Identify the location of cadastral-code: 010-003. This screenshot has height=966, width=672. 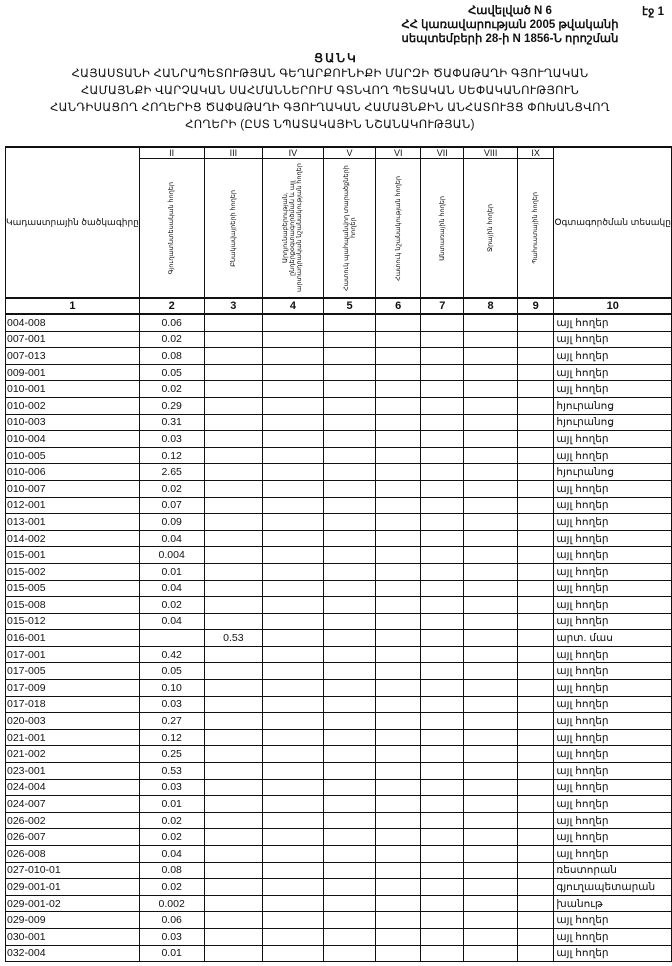
(72, 422).